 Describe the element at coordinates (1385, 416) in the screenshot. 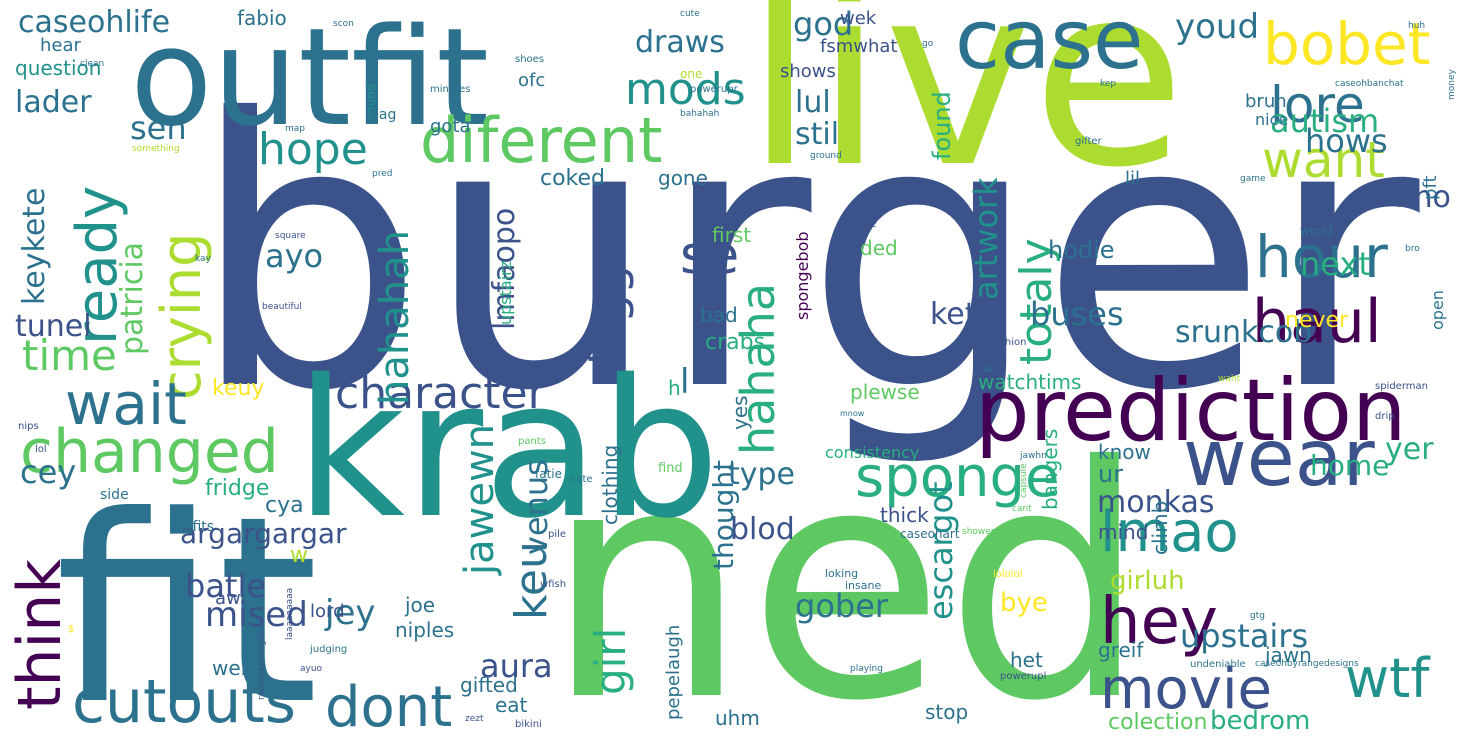

I see `word-drip: drip` at that location.